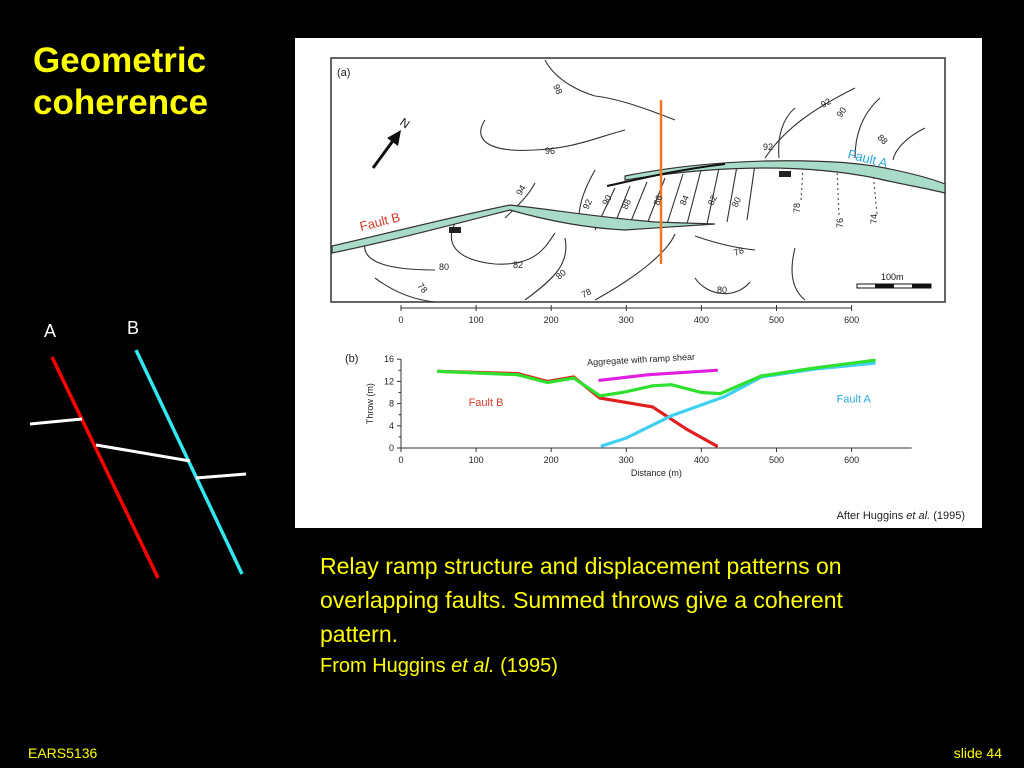  What do you see at coordinates (476, 320) in the screenshot?
I see `map-x-tick-label: 100` at bounding box center [476, 320].